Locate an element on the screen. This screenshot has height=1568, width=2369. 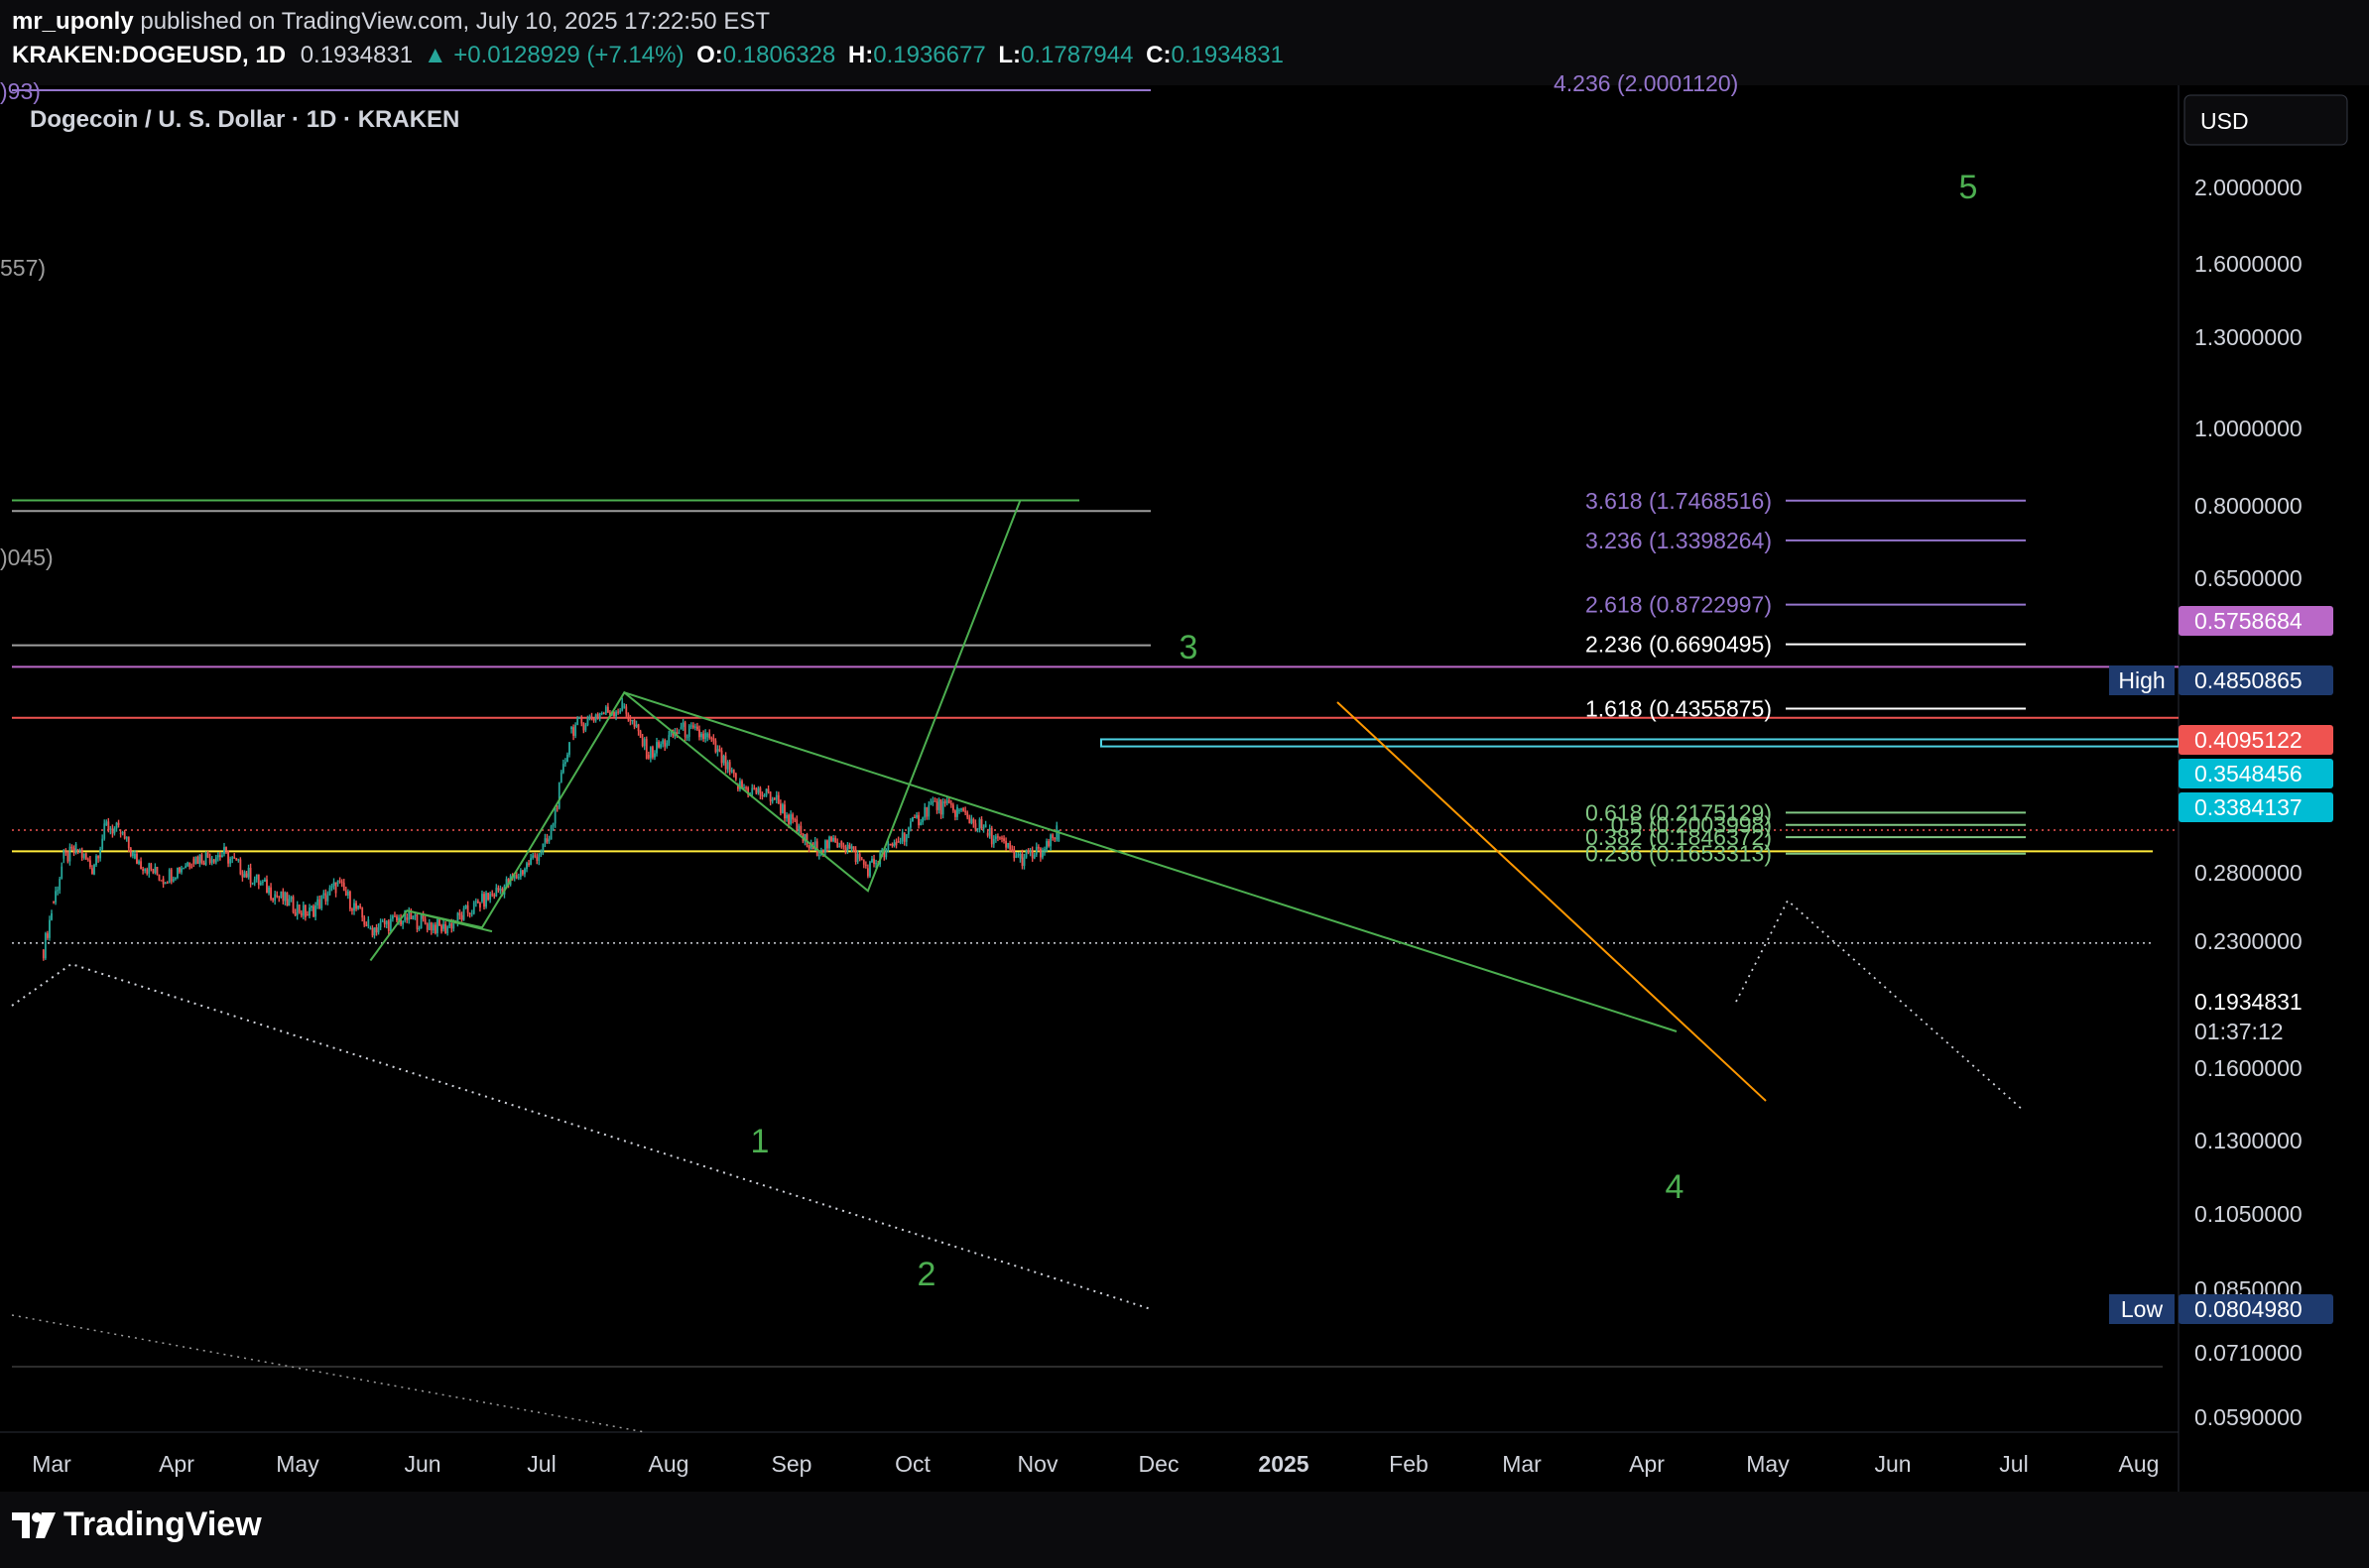
wave2-upper-line is located at coordinates (449, 921).